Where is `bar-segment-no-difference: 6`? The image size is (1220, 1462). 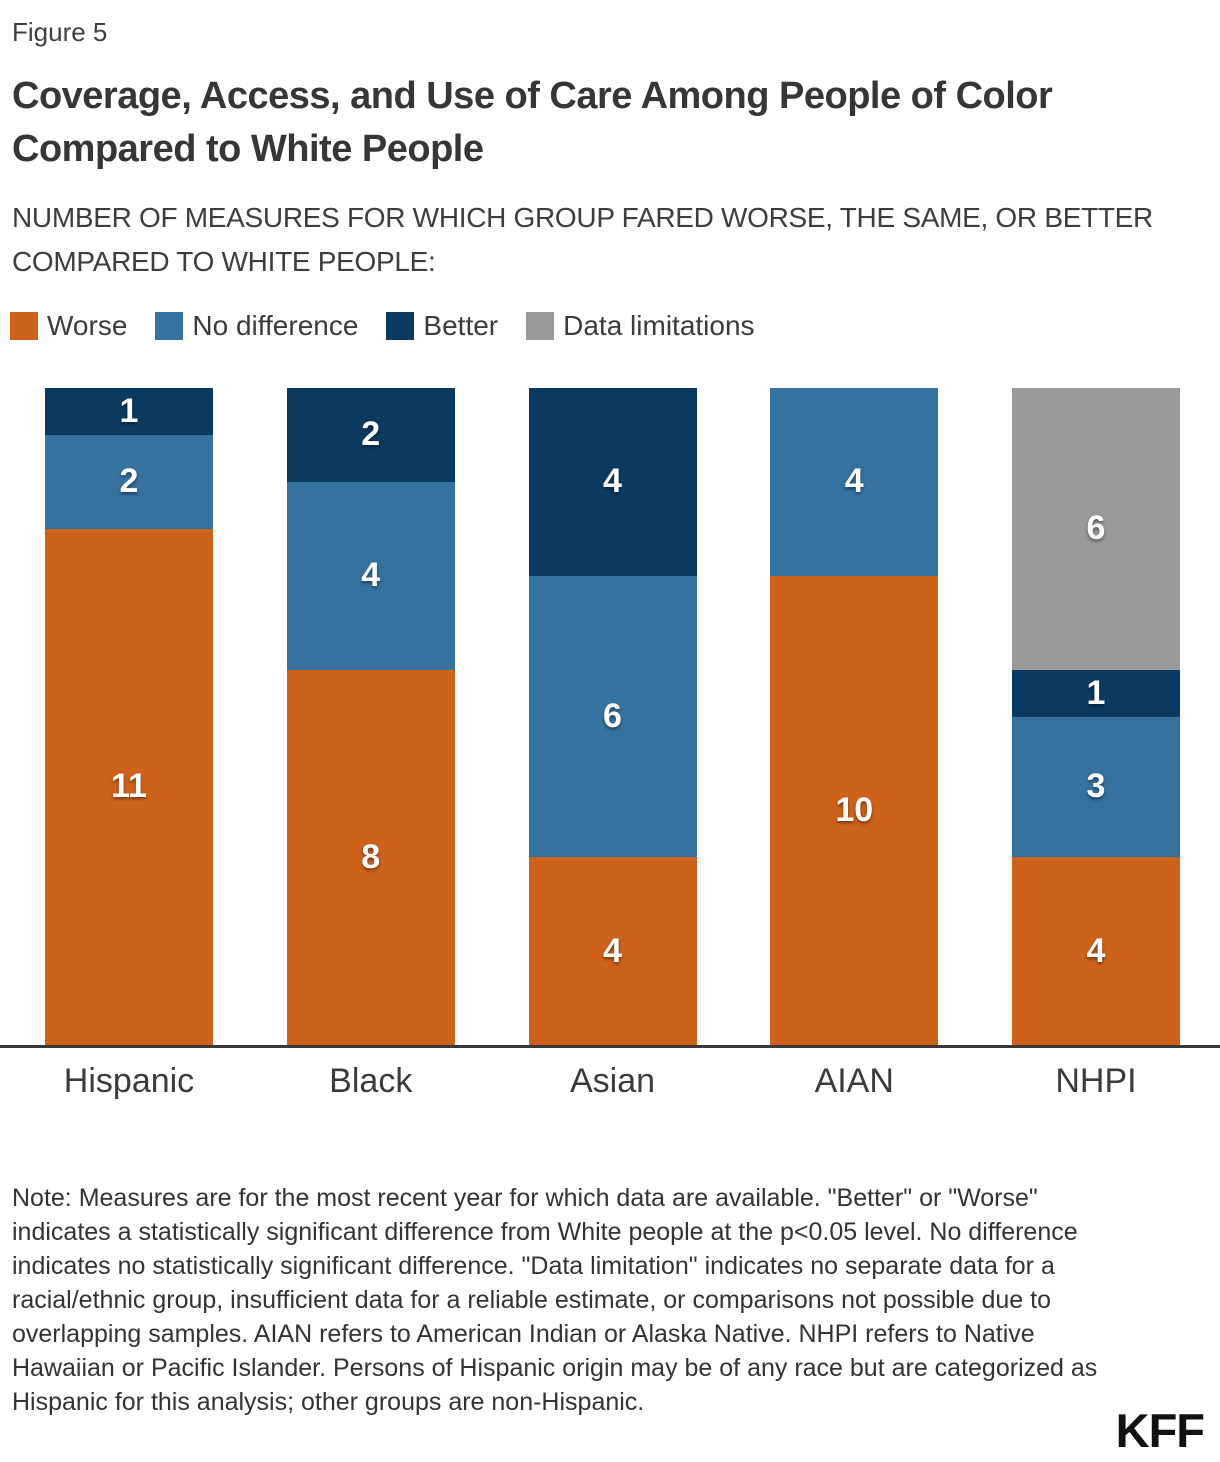
bar-segment-no-difference: 6 is located at coordinates (612, 716).